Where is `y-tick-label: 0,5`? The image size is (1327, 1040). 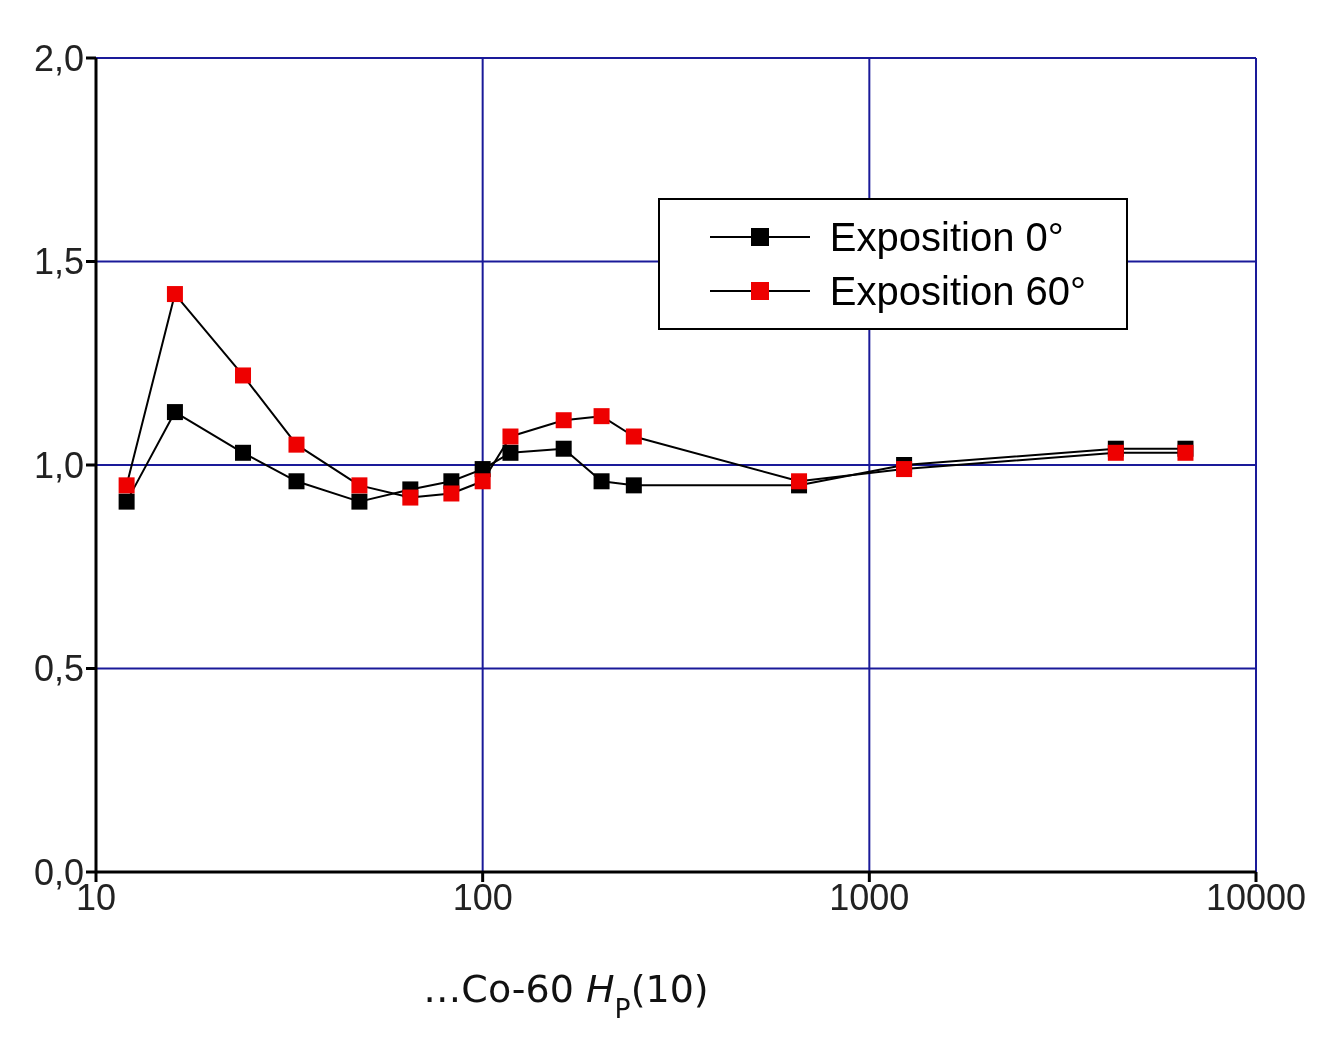 y-tick-label: 0,5 is located at coordinates (58, 669).